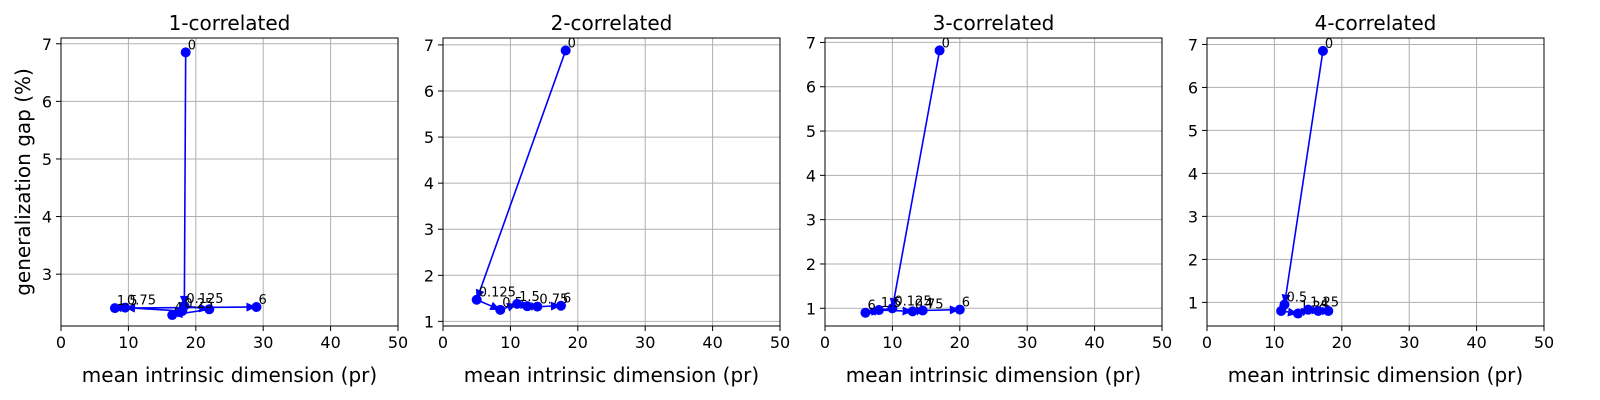 The image size is (1600, 400). What do you see at coordinates (994, 23) in the screenshot?
I see `panel-title: 3-correlated` at bounding box center [994, 23].